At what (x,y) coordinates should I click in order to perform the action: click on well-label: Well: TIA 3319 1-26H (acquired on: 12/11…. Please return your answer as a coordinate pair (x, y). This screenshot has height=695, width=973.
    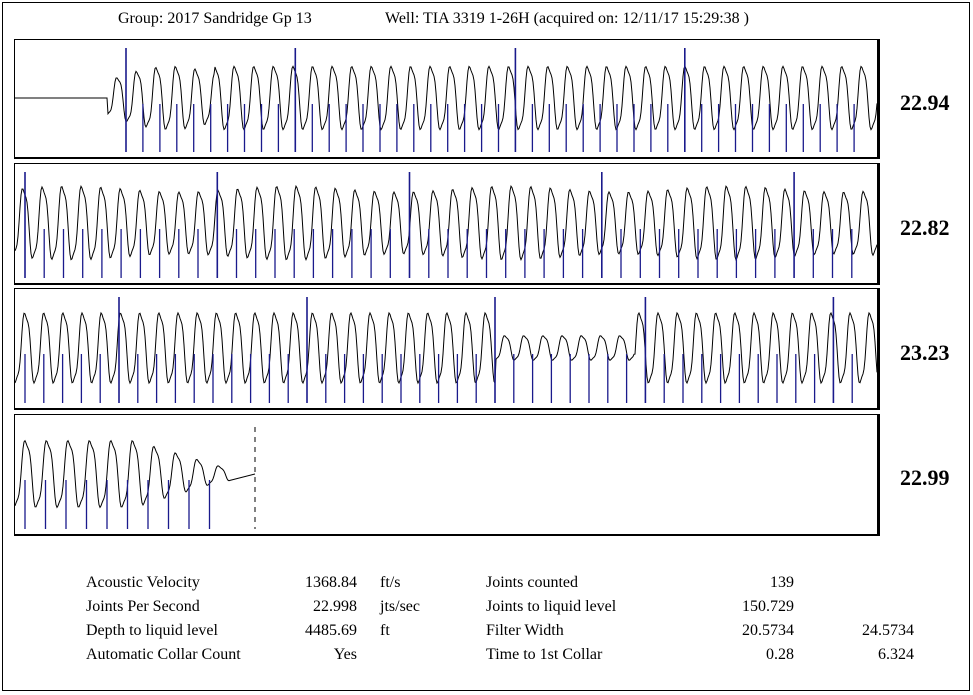
    Looking at the image, I should click on (567, 18).